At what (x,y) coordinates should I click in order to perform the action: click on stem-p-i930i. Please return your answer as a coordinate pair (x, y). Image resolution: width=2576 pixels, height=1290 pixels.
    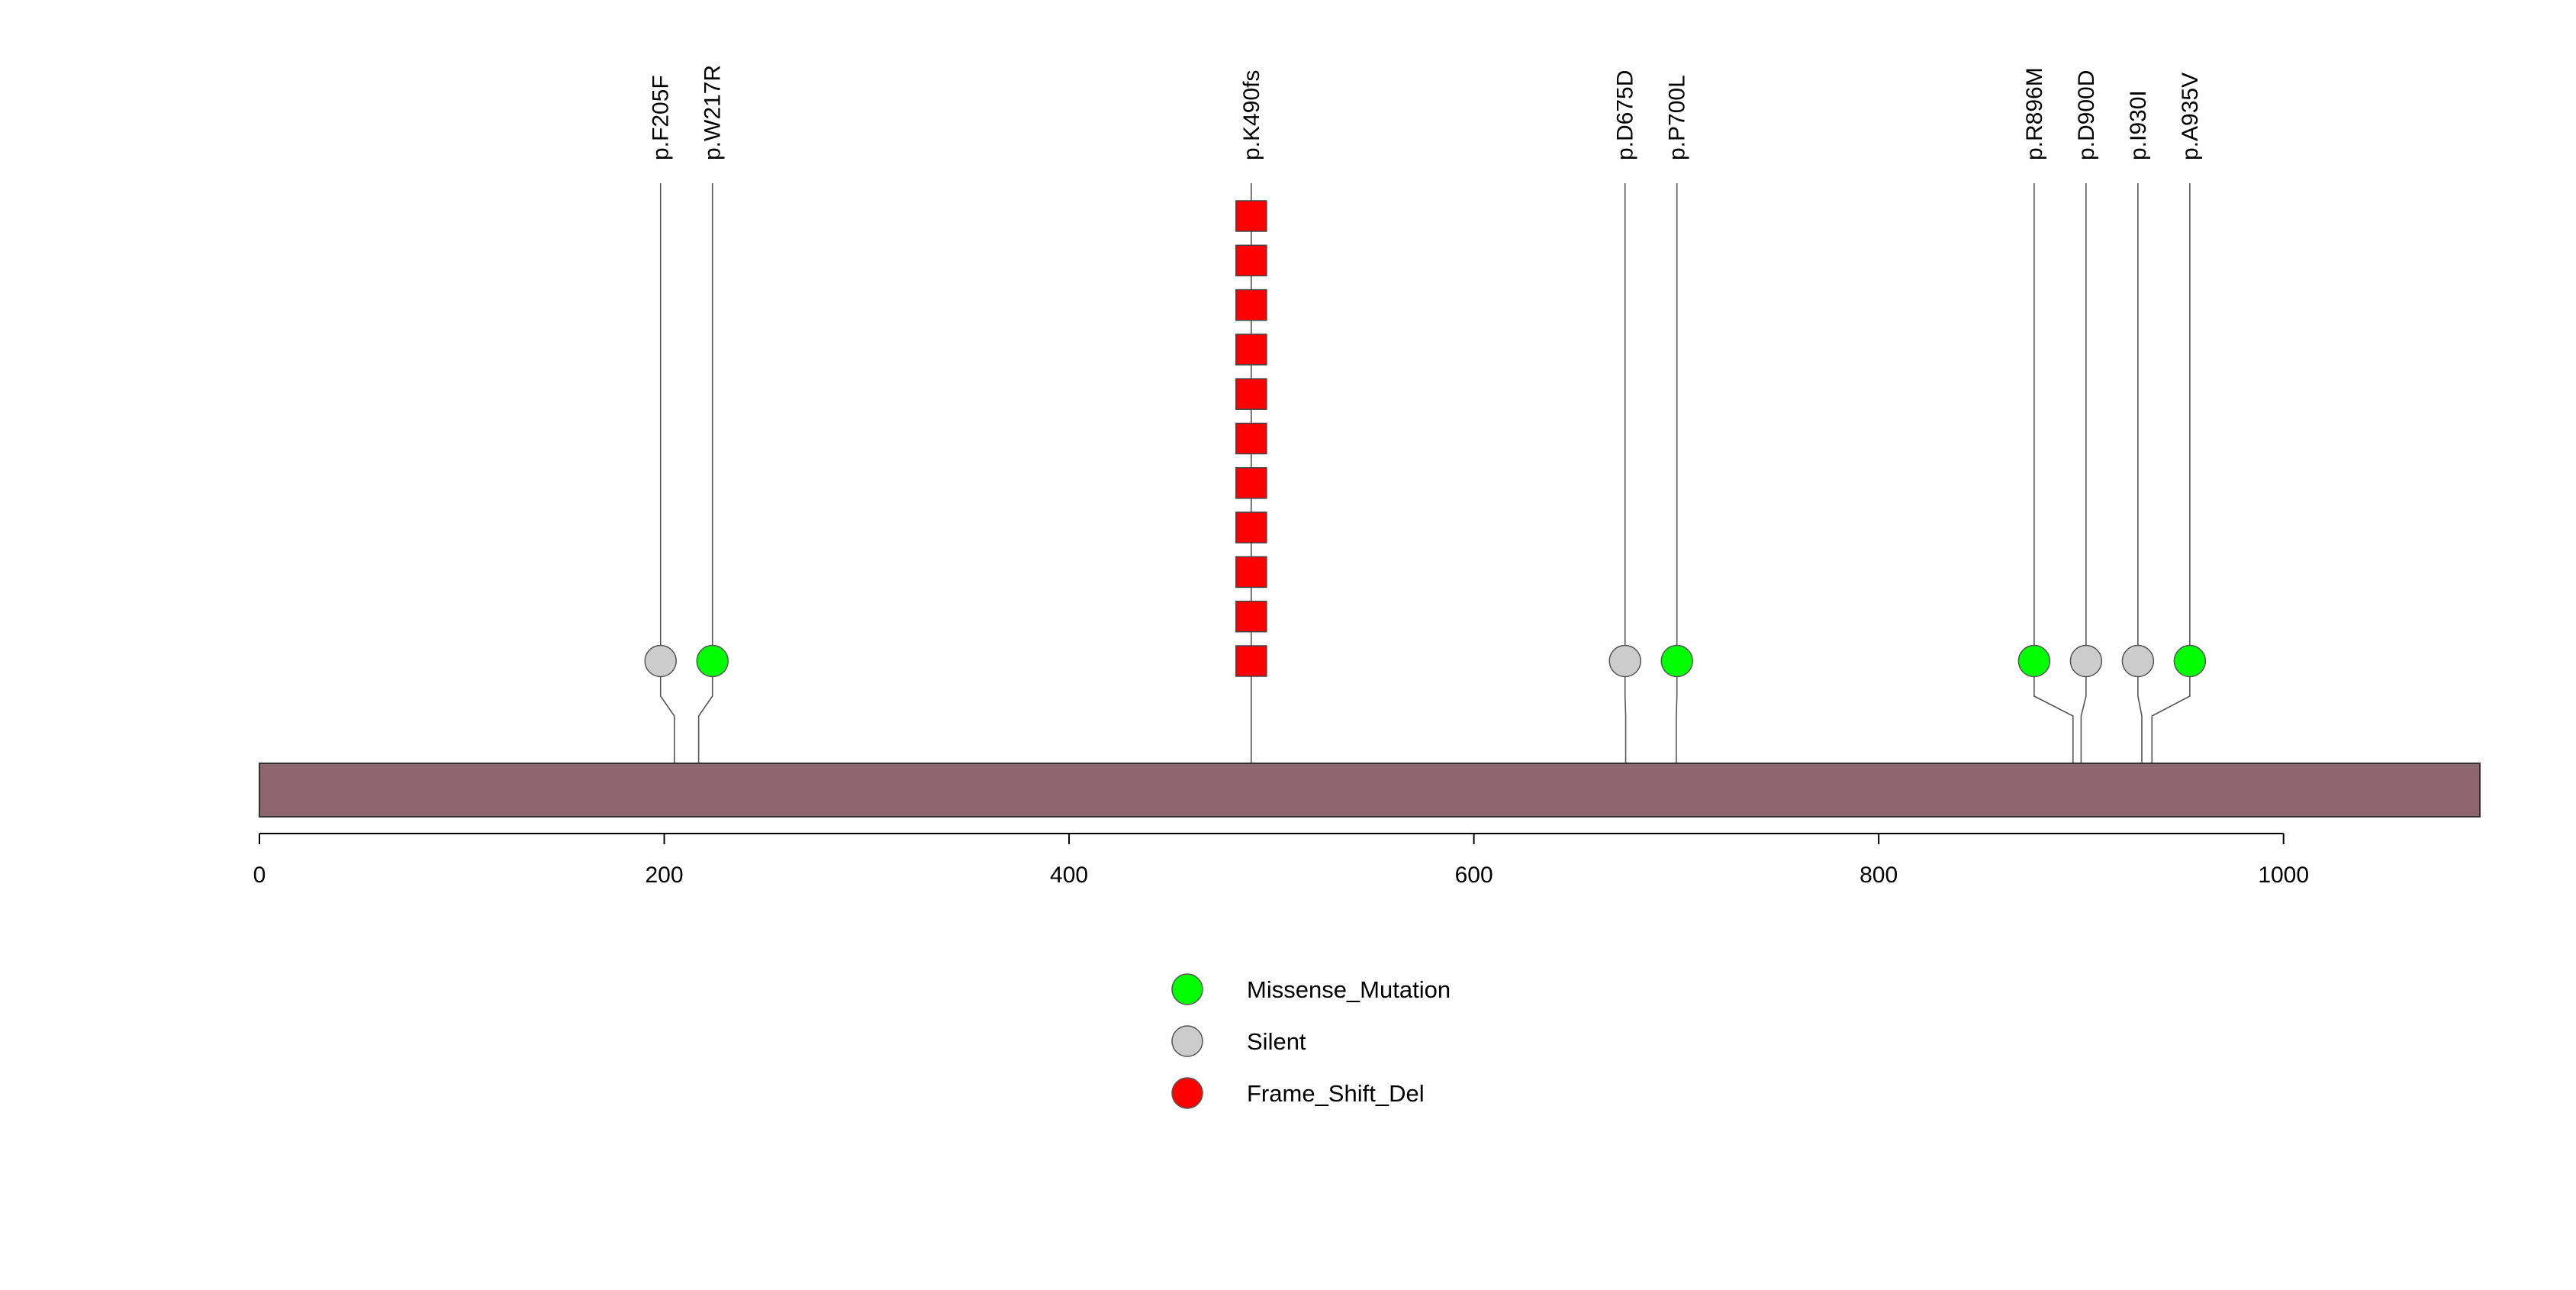
    Looking at the image, I should click on (2140, 500).